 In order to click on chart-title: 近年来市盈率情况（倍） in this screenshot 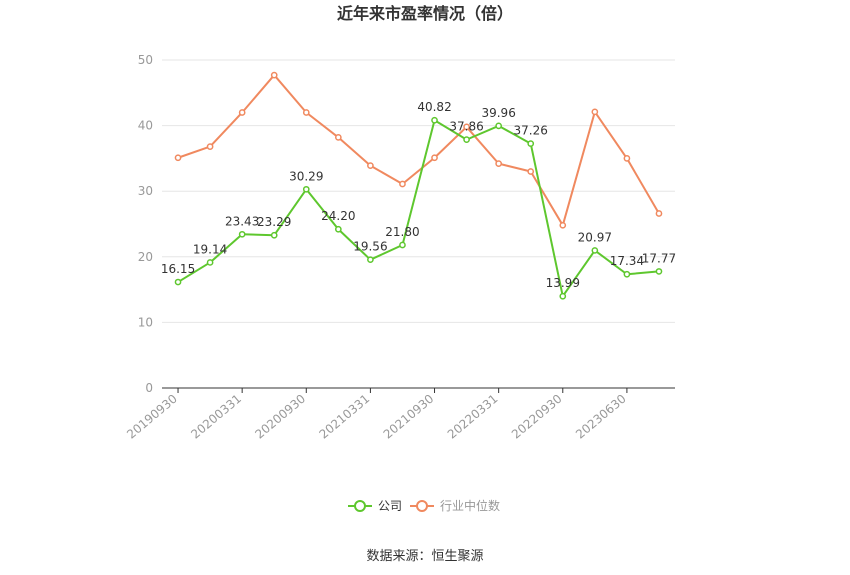, I will do `click(425, 13)`.